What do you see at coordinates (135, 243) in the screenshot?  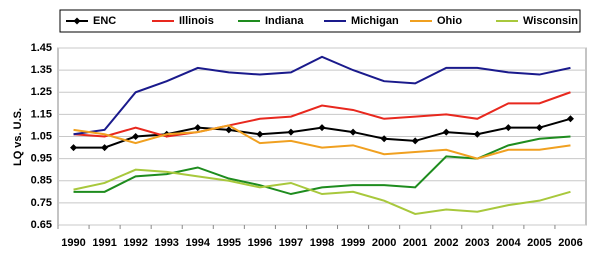 I see `x-tick-label: 1992` at bounding box center [135, 243].